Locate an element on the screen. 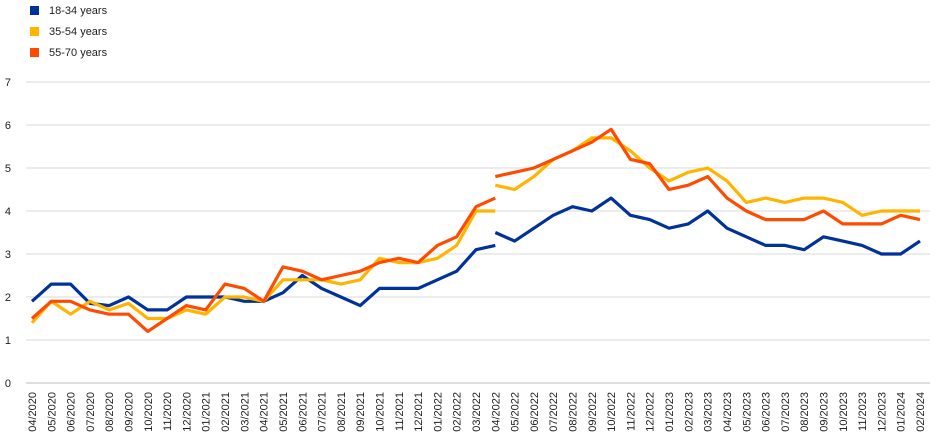 This screenshot has height=444, width=945. x-tick-label: 12/2022 is located at coordinates (651, 412).